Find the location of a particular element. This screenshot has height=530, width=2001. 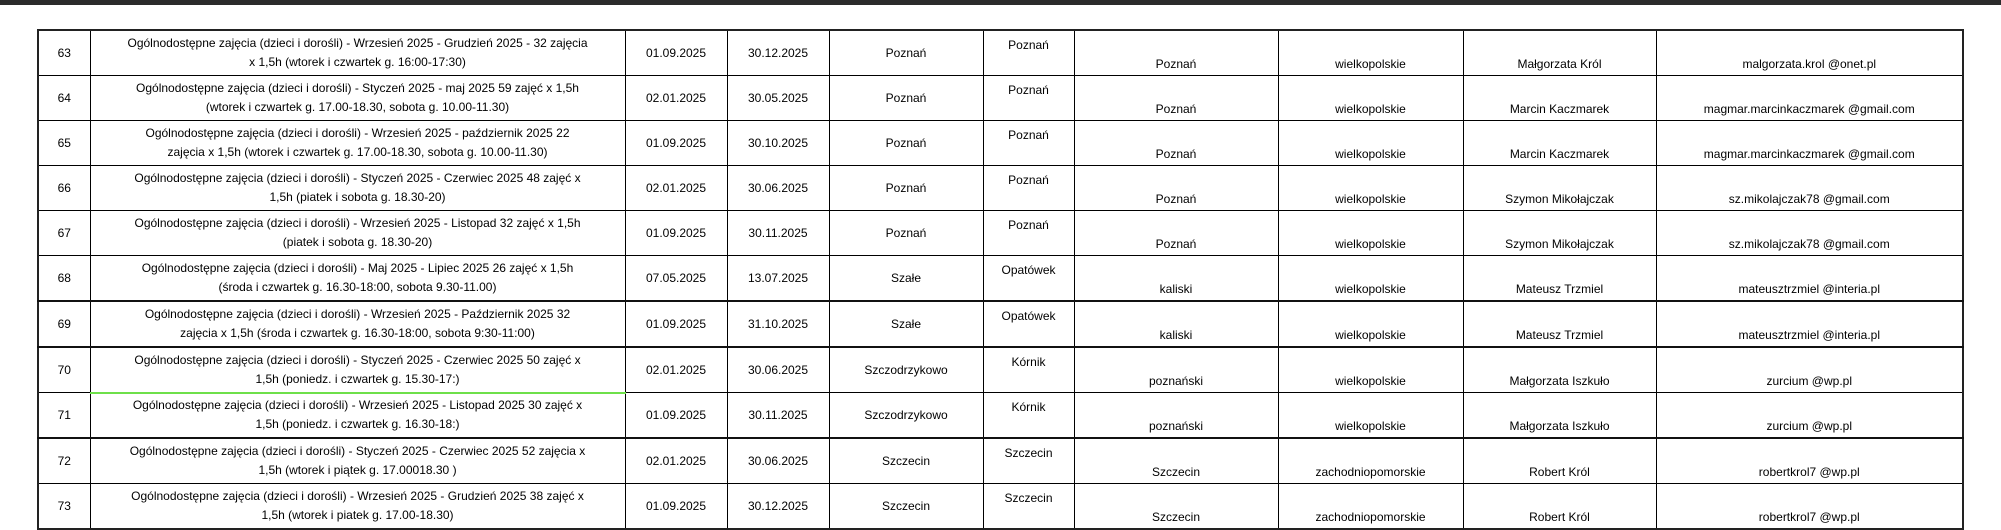

end-date-cell: 30.11.2025 is located at coordinates (778, 233).